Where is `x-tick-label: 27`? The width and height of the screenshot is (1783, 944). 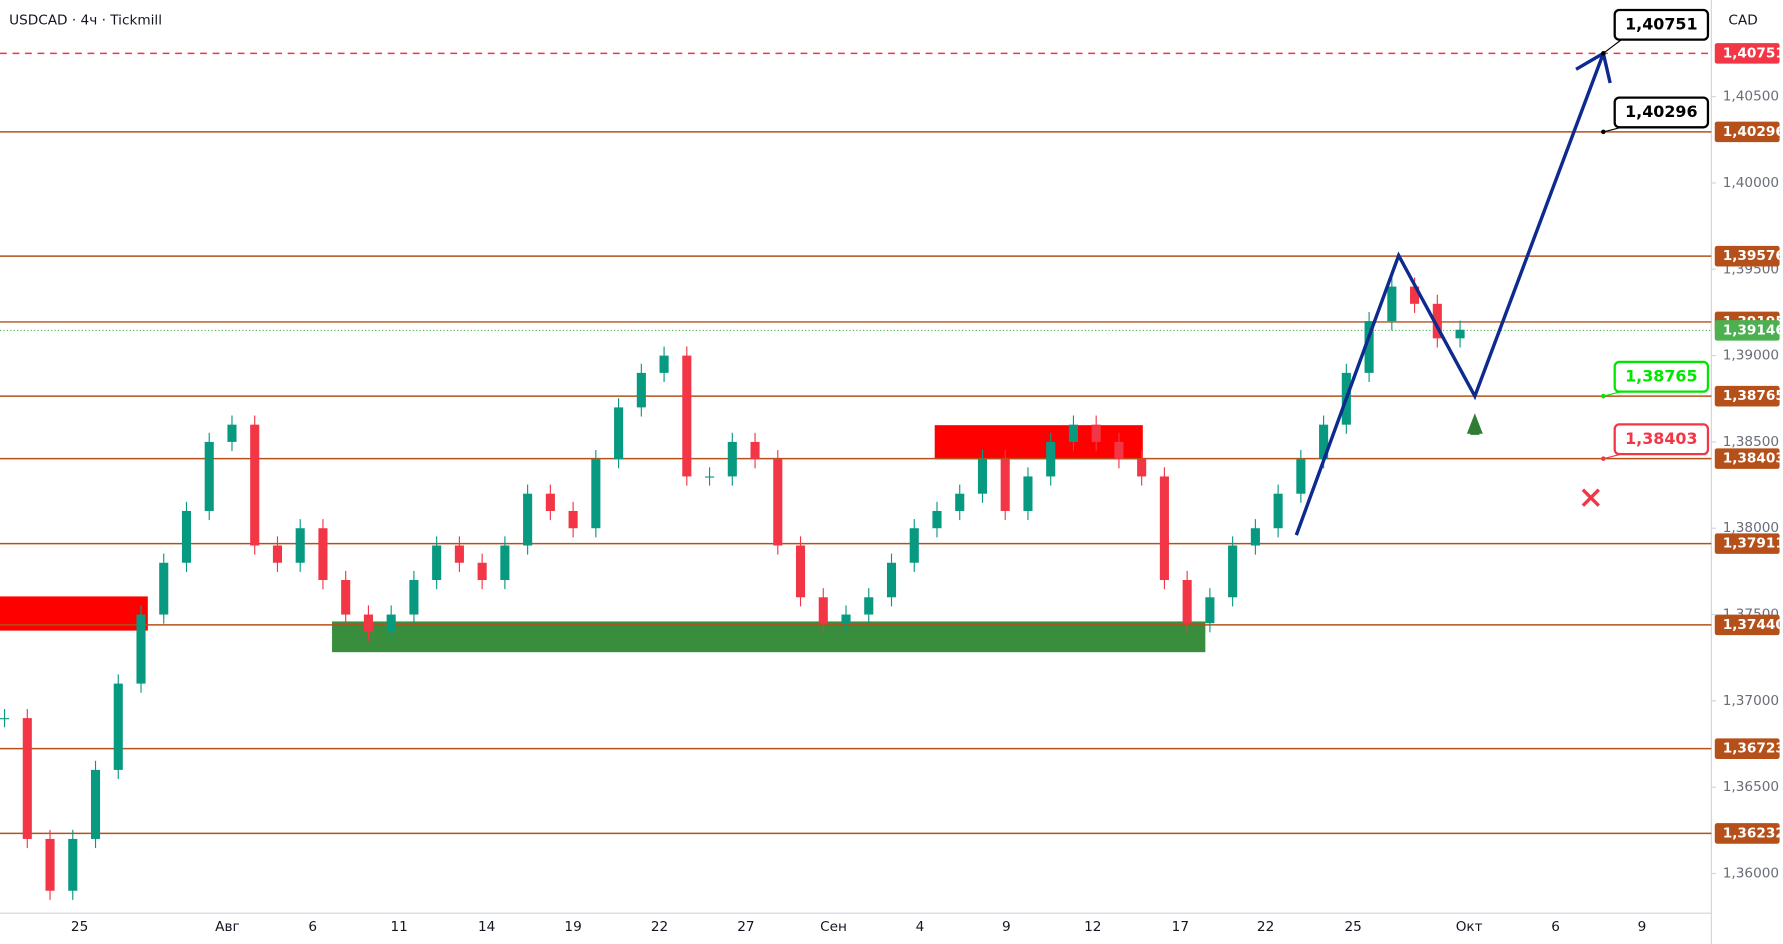 x-tick-label: 27 is located at coordinates (745, 927).